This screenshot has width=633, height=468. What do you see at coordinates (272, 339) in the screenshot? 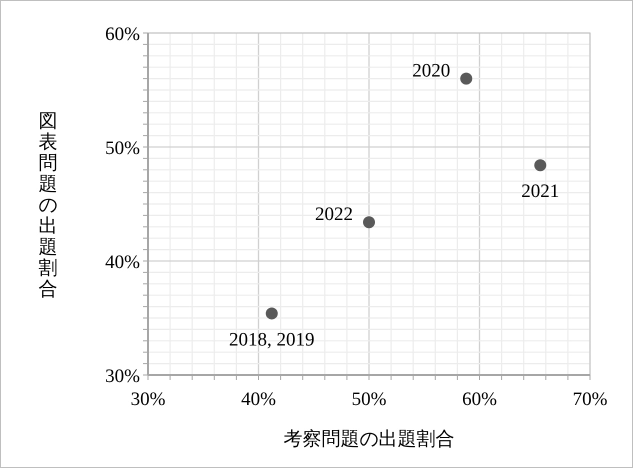
I see `annotation: 2018, 2019` at bounding box center [272, 339].